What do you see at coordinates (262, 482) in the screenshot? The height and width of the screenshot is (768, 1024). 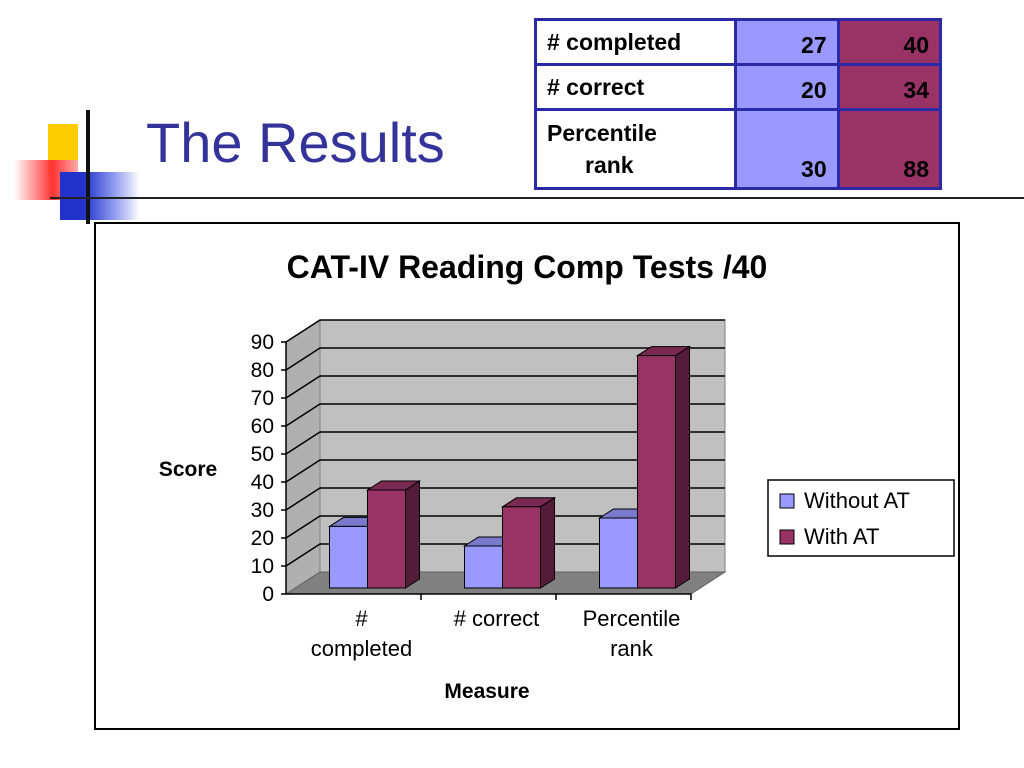 I see `y-tick-label: 40` at bounding box center [262, 482].